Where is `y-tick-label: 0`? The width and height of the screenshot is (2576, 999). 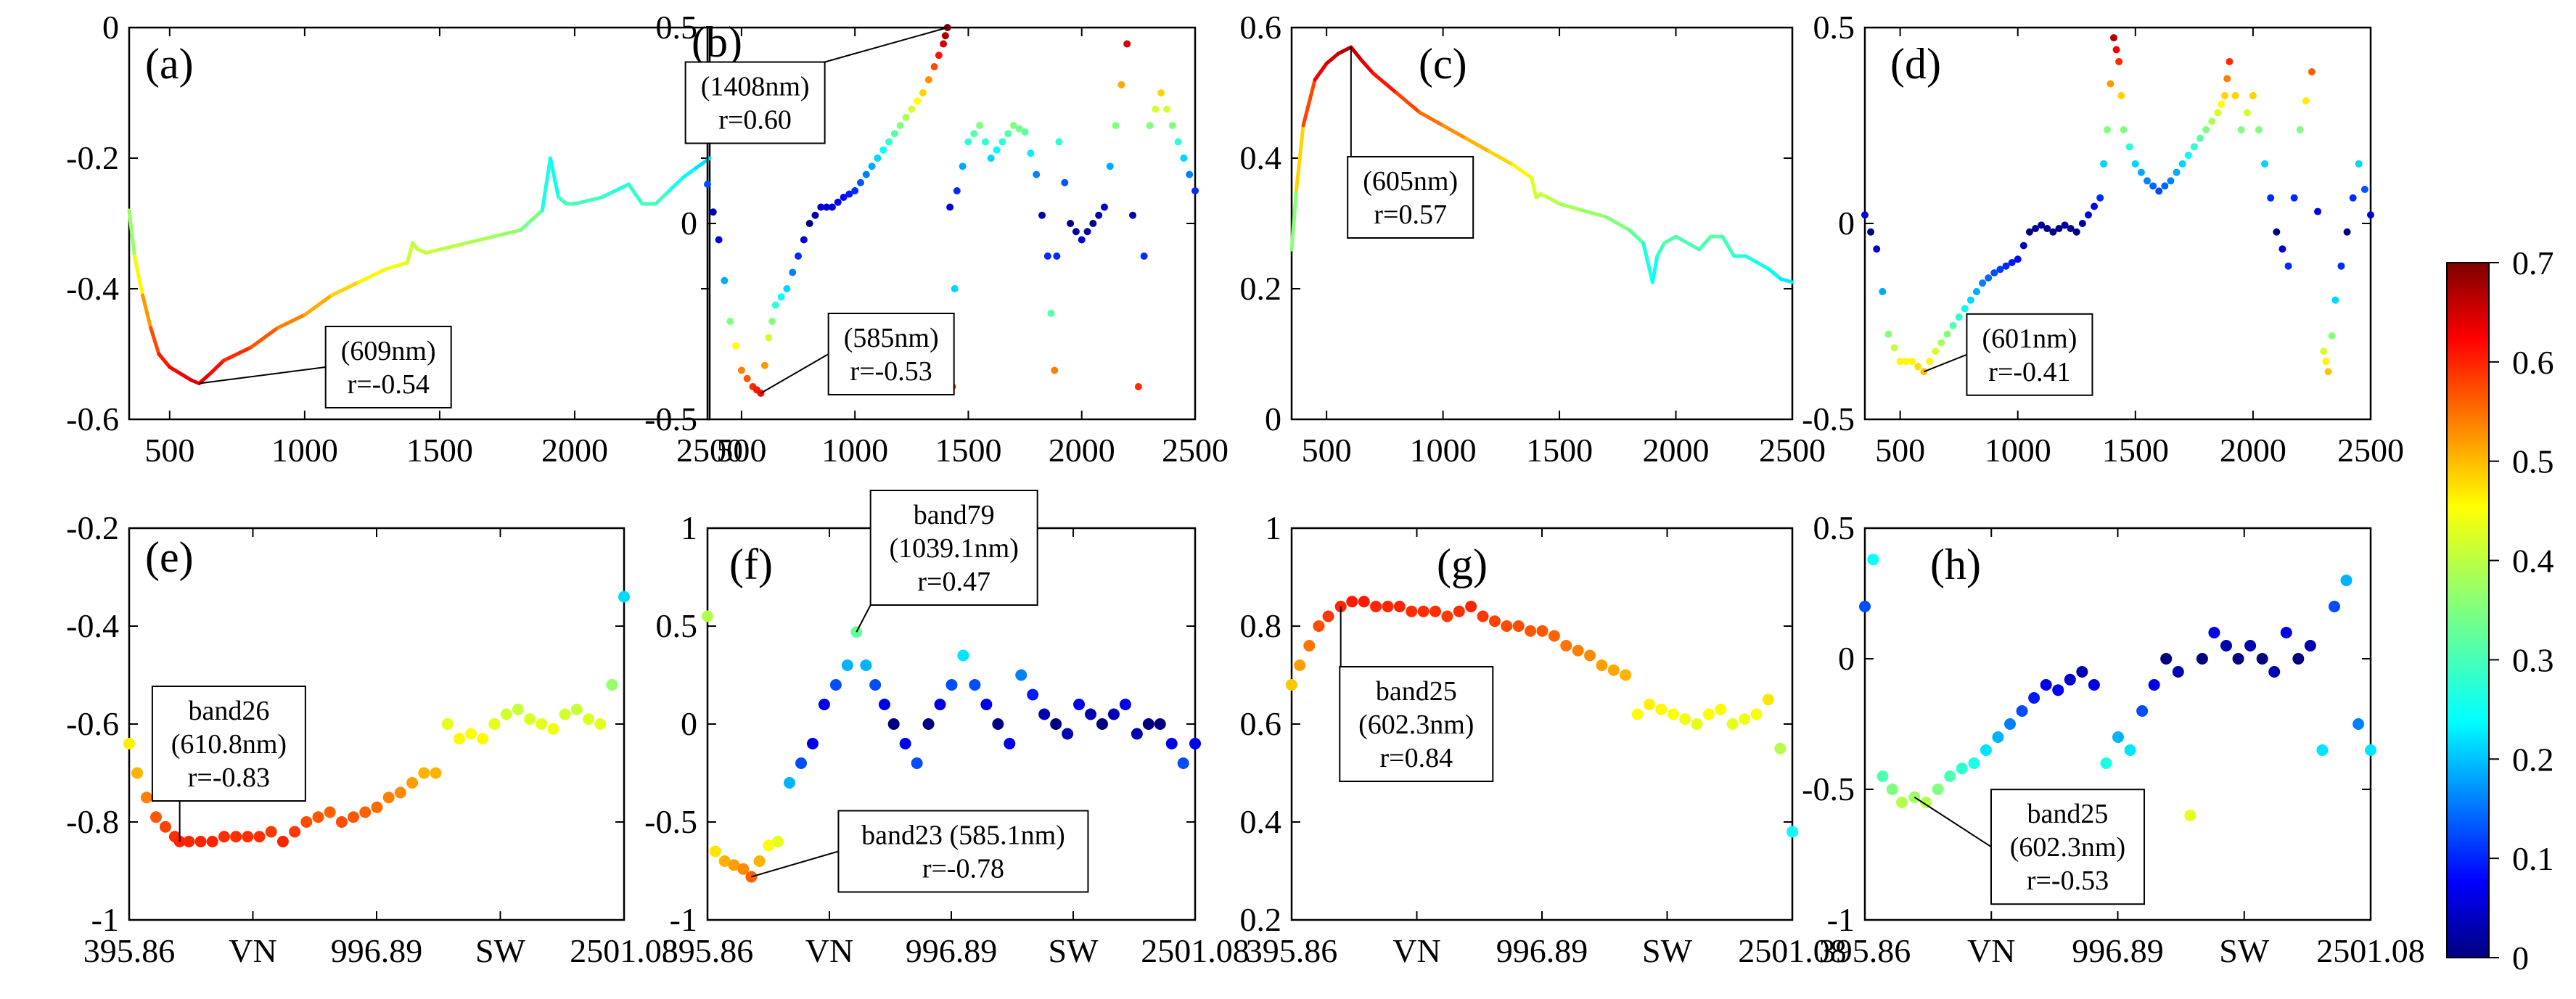 y-tick-label: 0 is located at coordinates (1273, 418).